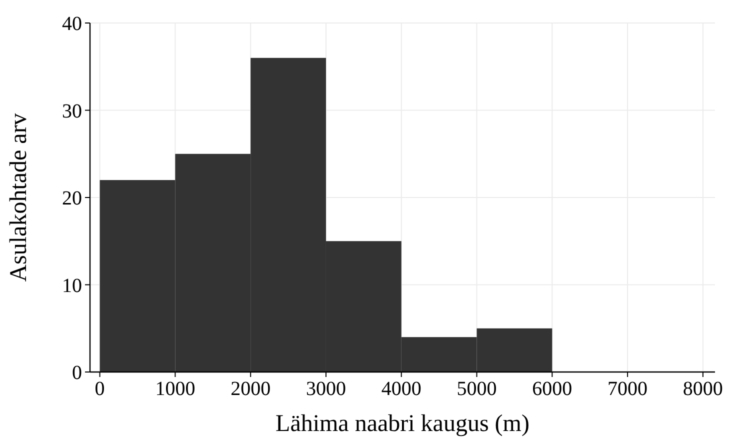  What do you see at coordinates (702, 389) in the screenshot?
I see `x-tick-label: 8000` at bounding box center [702, 389].